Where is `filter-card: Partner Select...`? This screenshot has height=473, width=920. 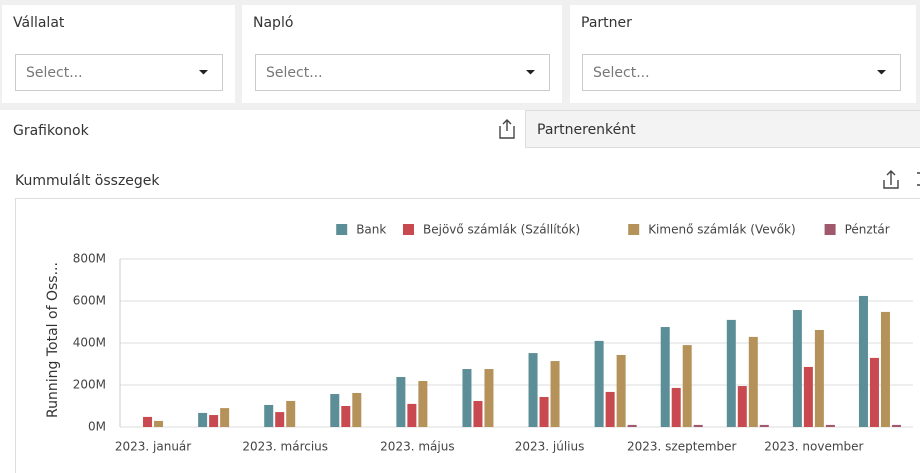
filter-card: Partner Select... is located at coordinates (743, 54).